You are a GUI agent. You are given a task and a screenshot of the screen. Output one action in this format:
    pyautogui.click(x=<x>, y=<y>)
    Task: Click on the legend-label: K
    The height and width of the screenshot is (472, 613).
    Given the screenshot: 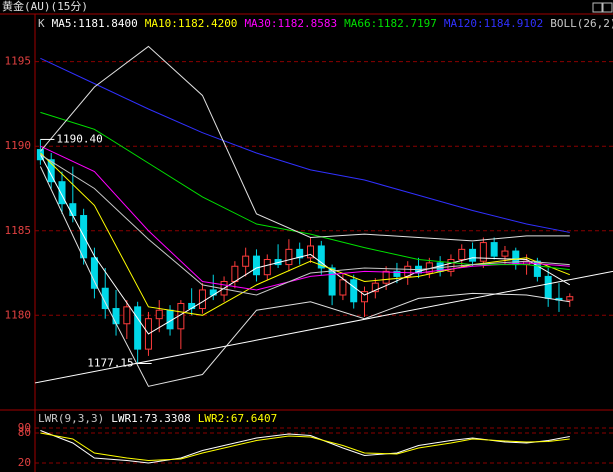 What is the action you would take?
    pyautogui.click(x=41, y=23)
    